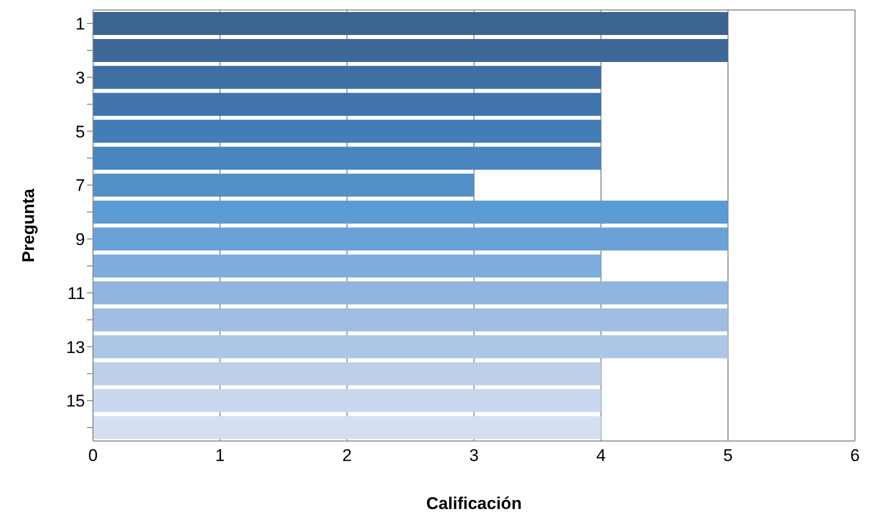  What do you see at coordinates (80, 186) in the screenshot?
I see `y-tick-label: 7` at bounding box center [80, 186].